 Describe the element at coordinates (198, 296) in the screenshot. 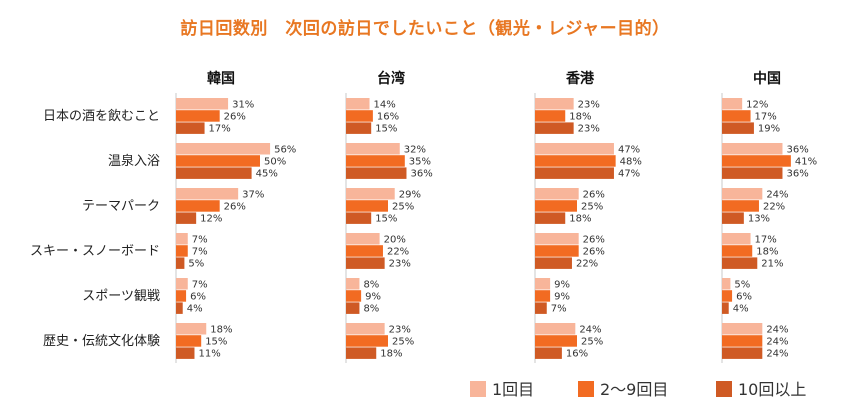

I see `data-label: 6%` at that location.